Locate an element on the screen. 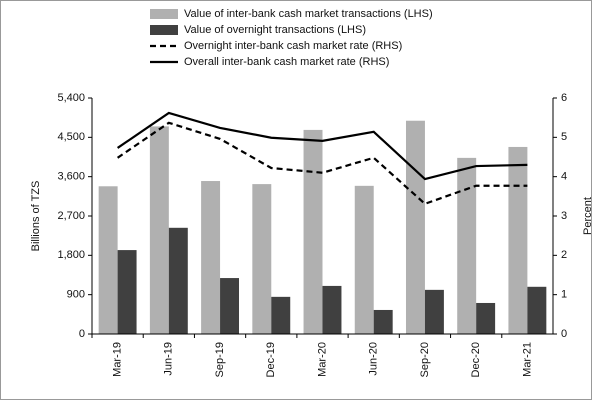 The width and height of the screenshot is (592, 400). y-tick-label: 900 is located at coordinates (76, 295).